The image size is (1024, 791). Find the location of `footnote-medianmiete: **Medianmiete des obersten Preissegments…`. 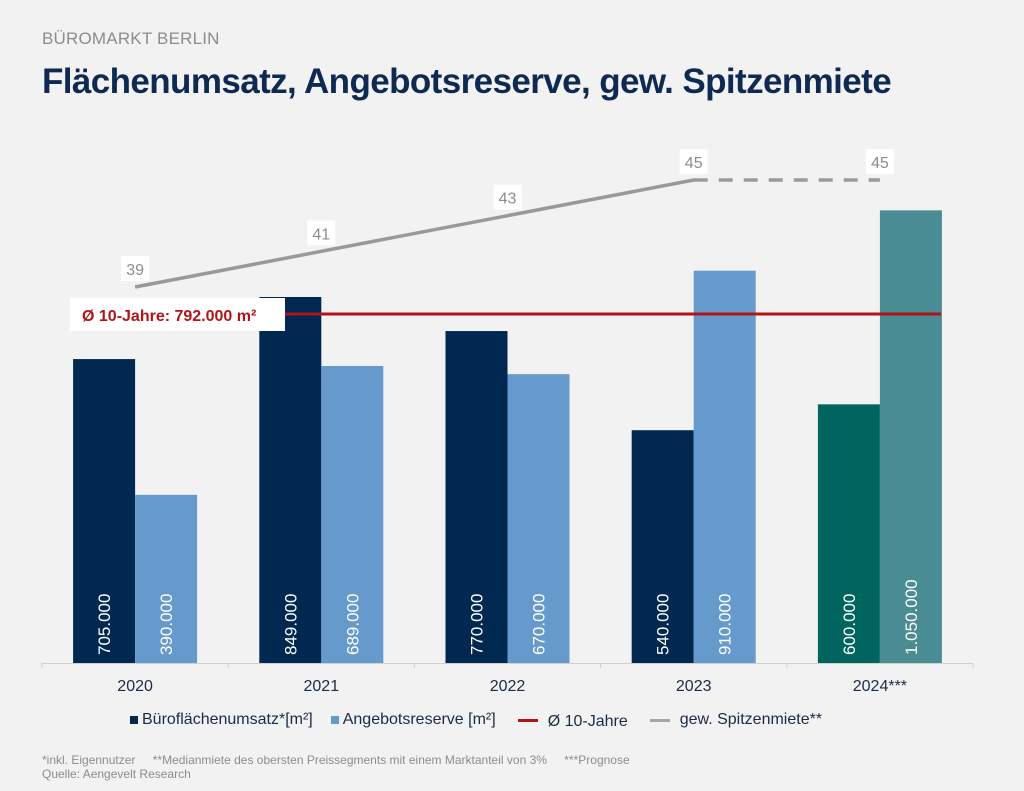

footnote-medianmiete: **Medianmiete des obersten Preissegments… is located at coordinates (349, 760).